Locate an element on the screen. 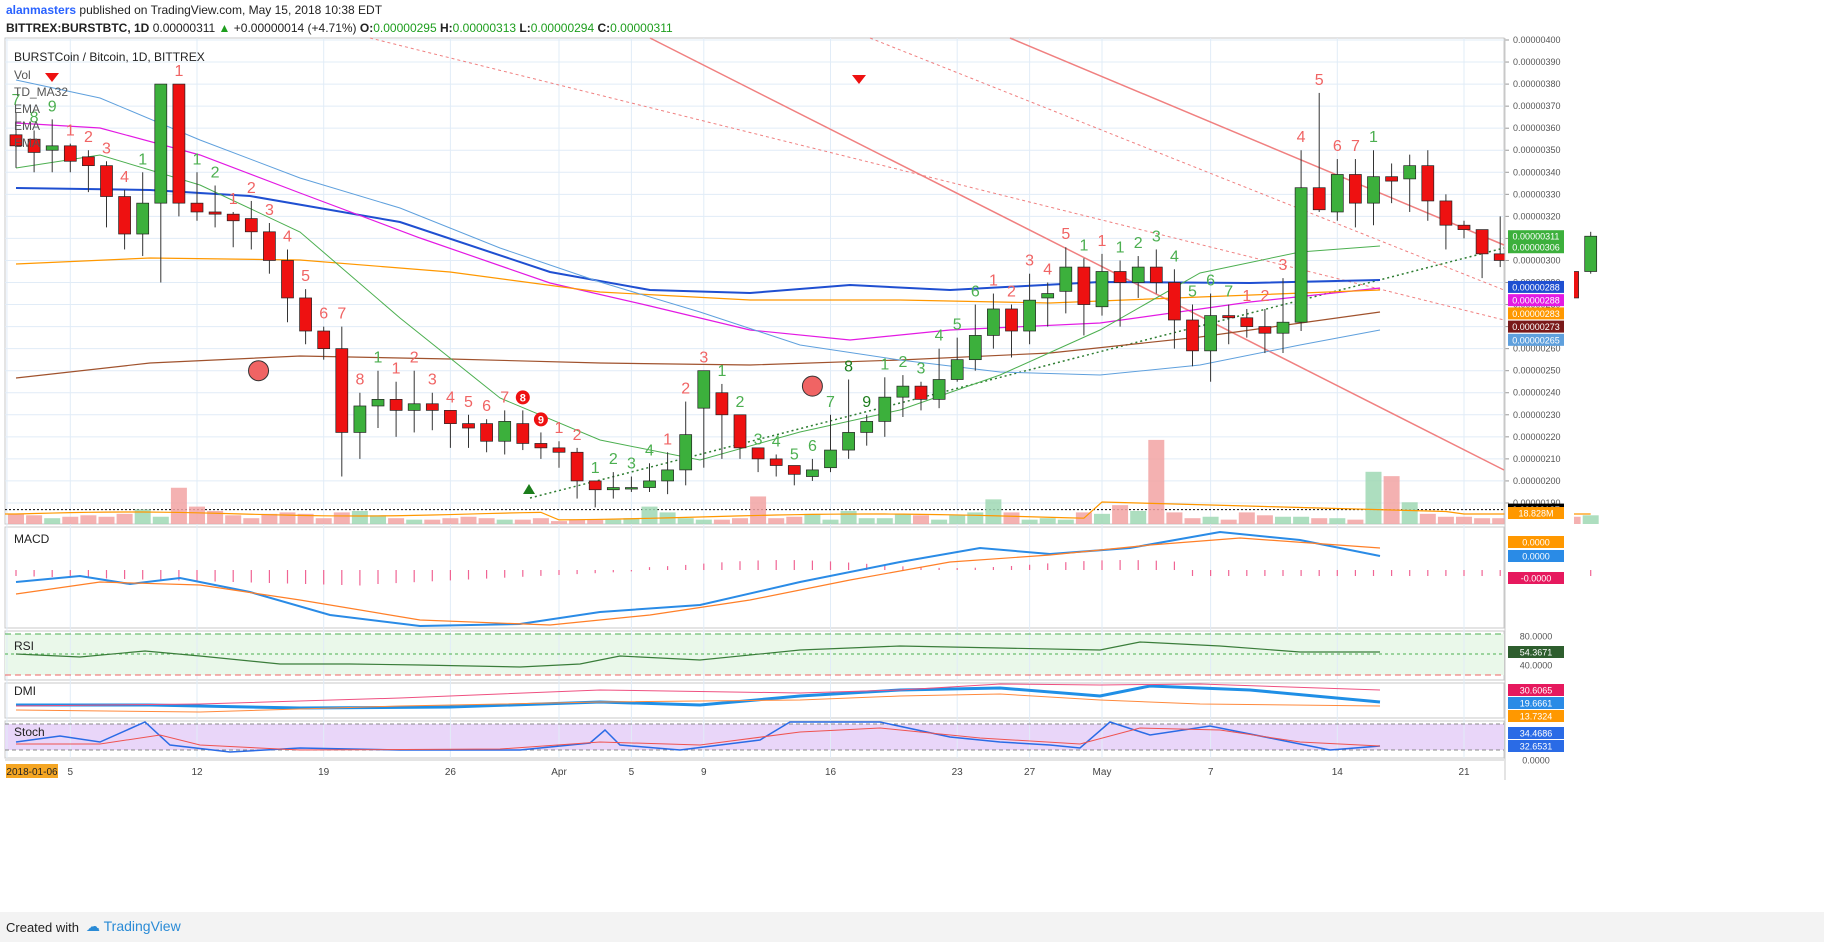 This screenshot has height=942, width=1824. indicator-title: MACD is located at coordinates (32, 539).